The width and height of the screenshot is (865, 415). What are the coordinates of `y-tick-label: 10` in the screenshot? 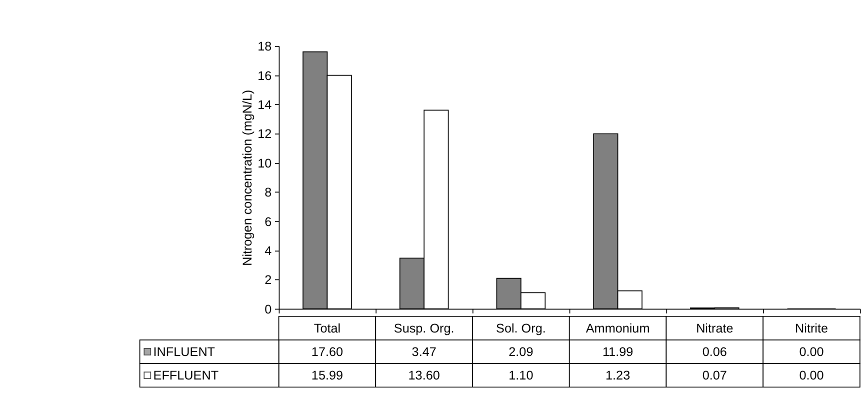 It's located at (265, 163).